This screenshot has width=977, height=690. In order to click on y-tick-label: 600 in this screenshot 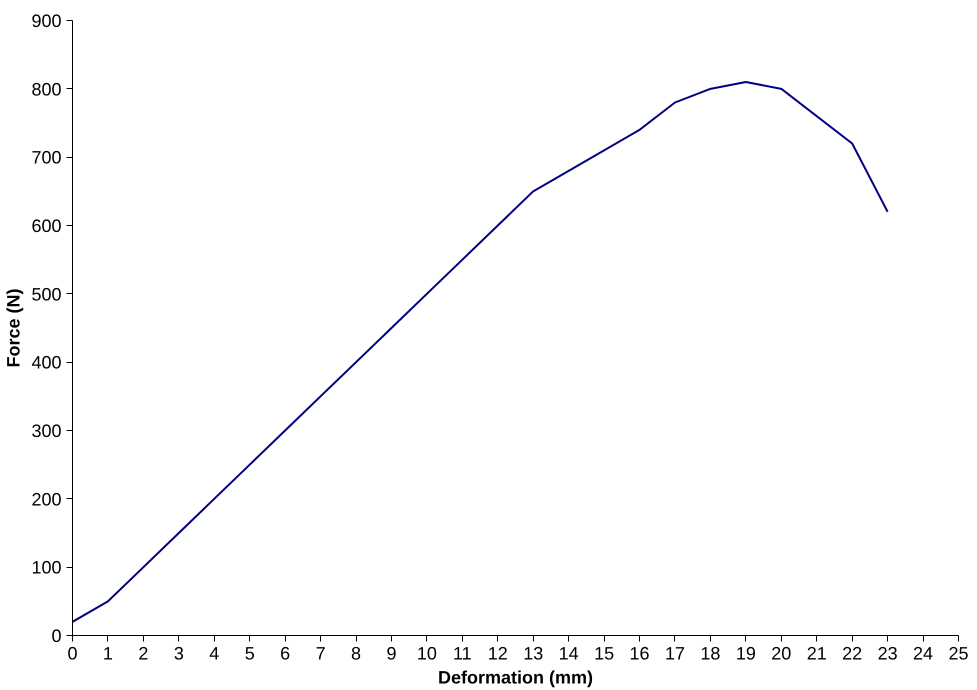, I will do `click(46, 226)`.